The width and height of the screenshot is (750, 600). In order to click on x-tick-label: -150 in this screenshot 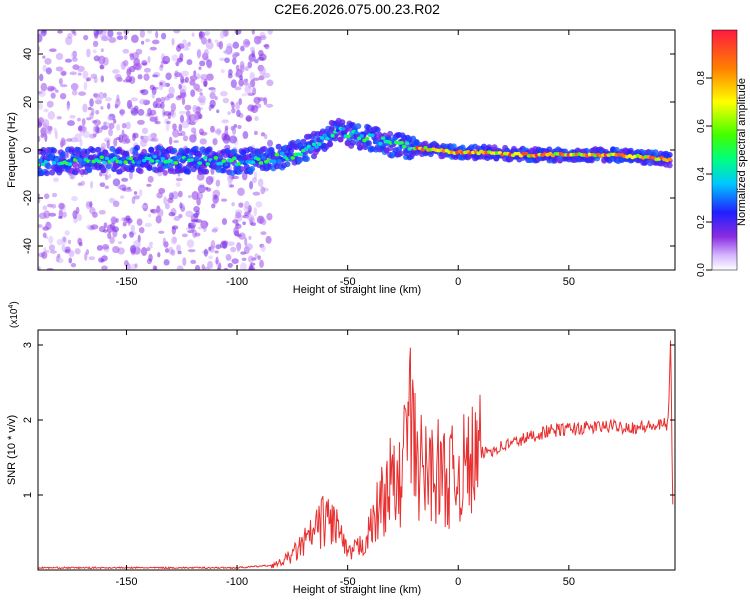, I will do `click(126, 282)`.